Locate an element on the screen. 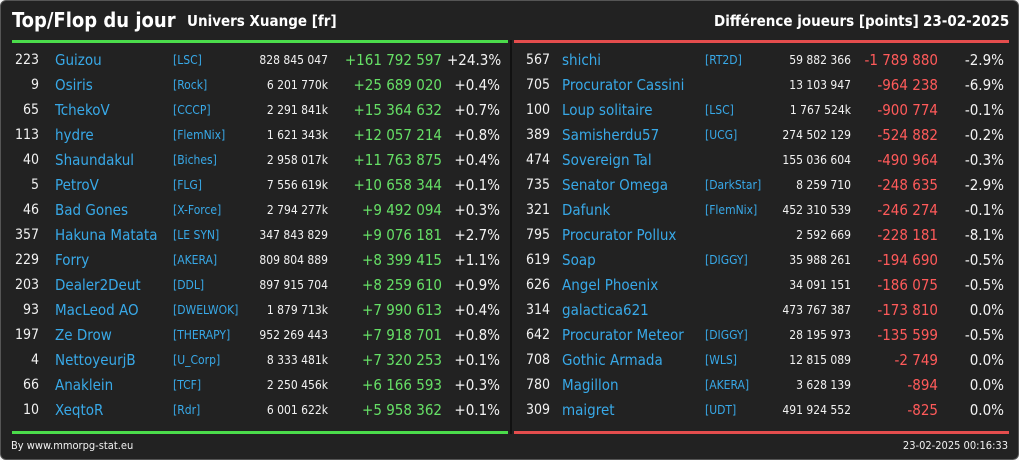 Image resolution: width=1019 pixels, height=460 pixels. player-name-link: NettoyeurjB is located at coordinates (95, 360).